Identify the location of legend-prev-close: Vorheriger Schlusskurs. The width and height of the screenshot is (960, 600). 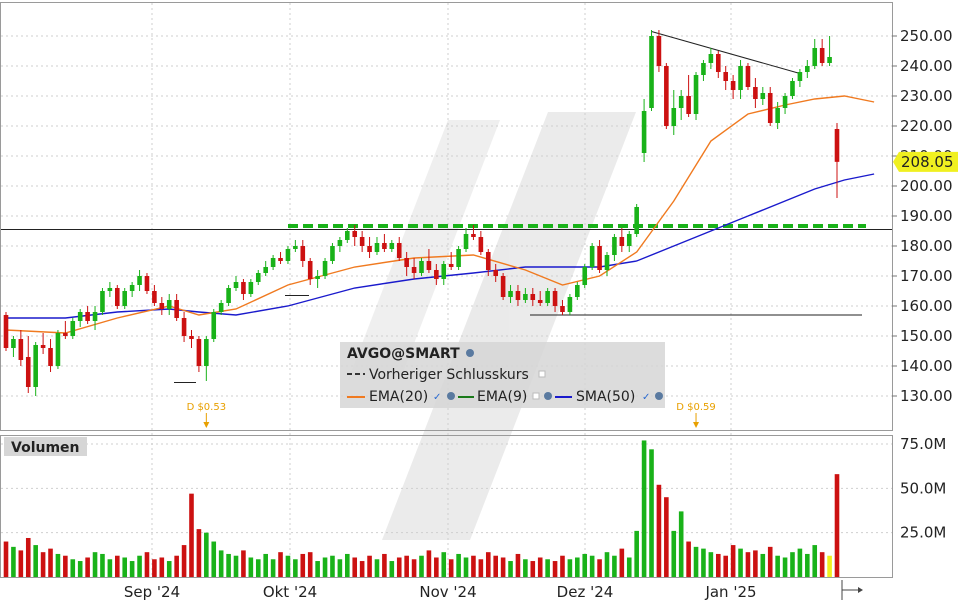
(449, 375).